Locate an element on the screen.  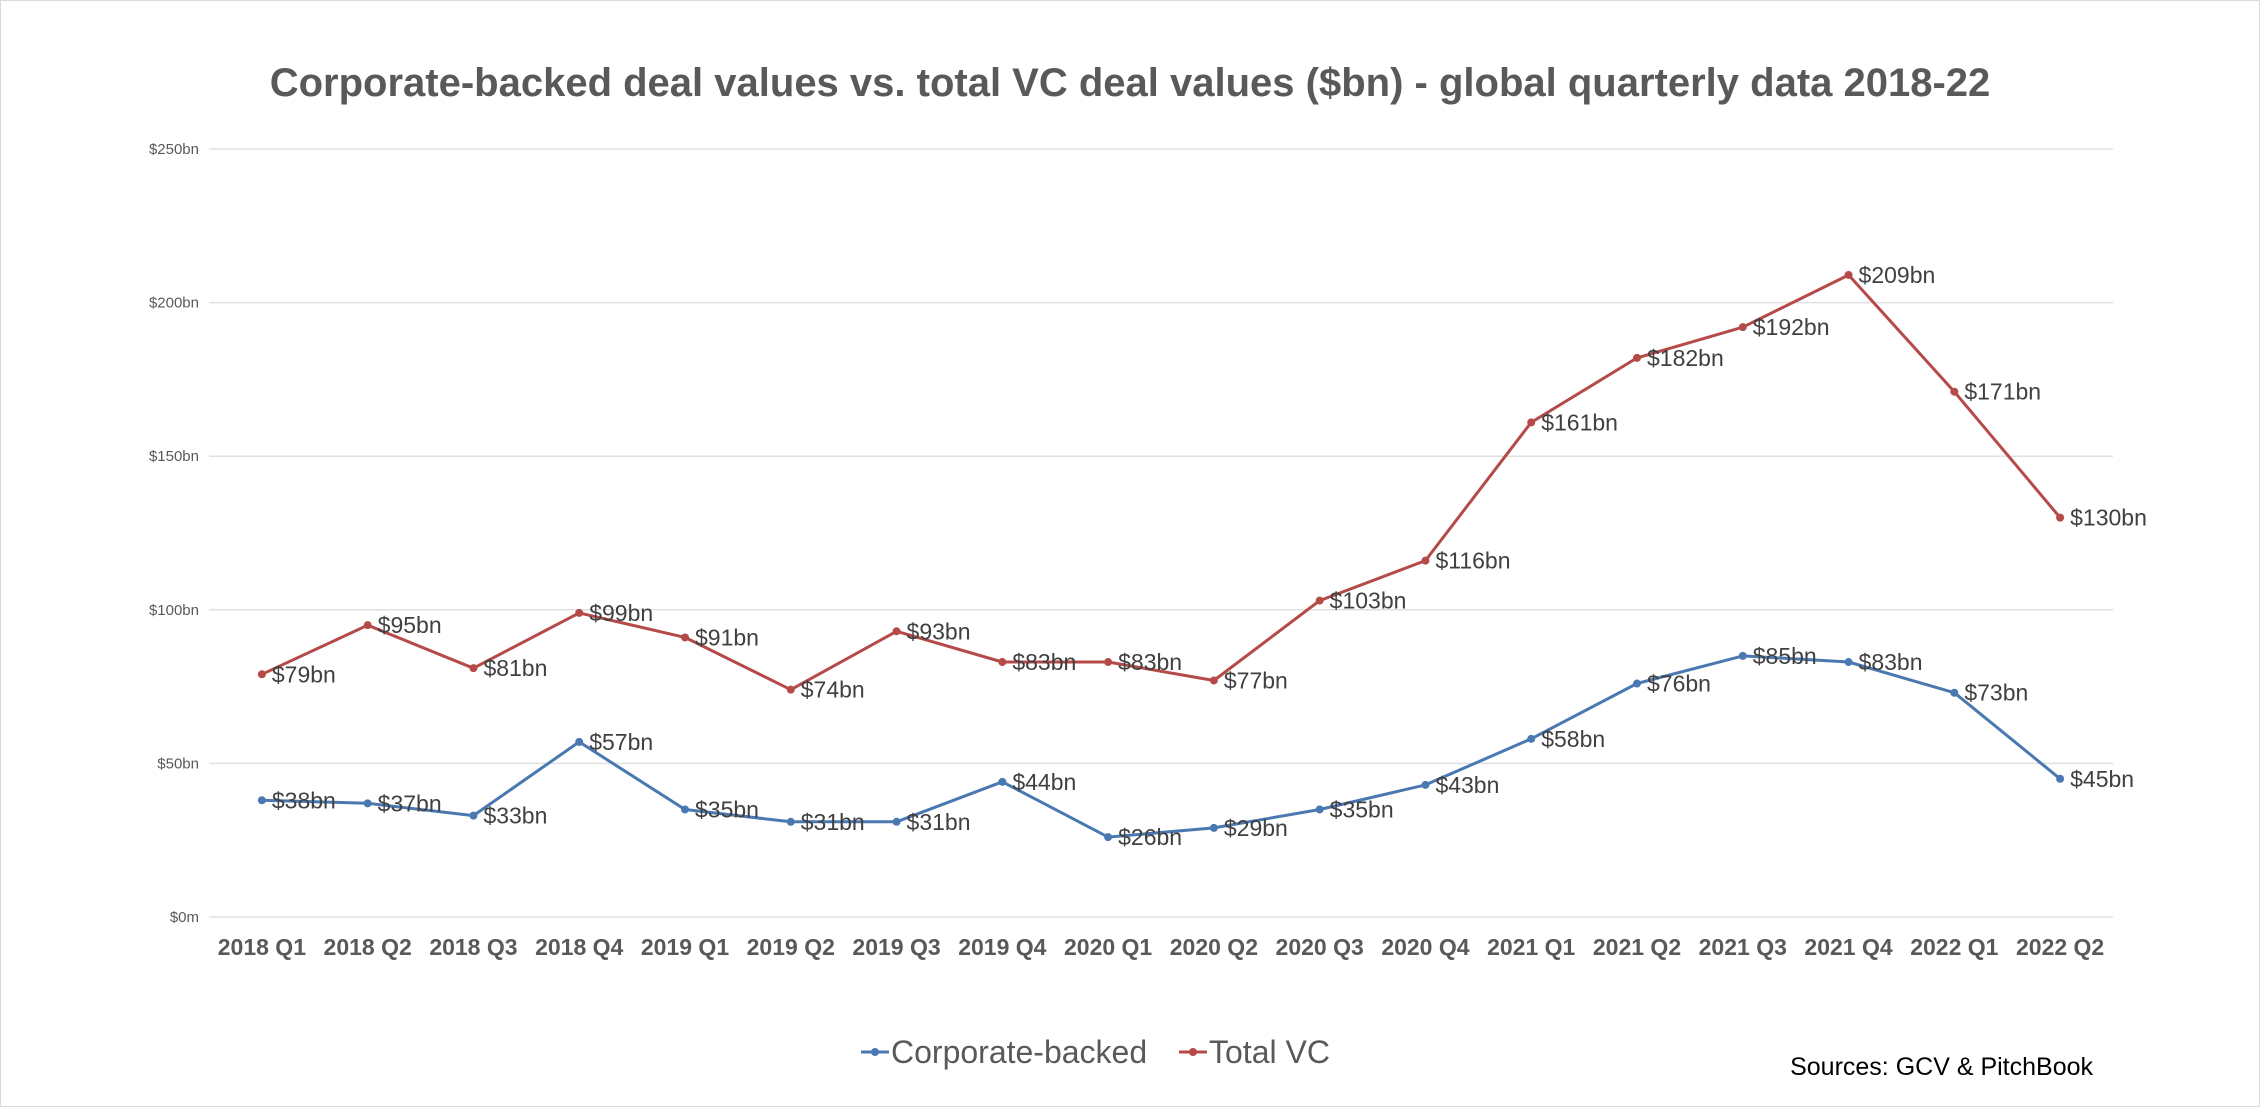
x-tick-label: 2018 Q4 is located at coordinates (579, 947).